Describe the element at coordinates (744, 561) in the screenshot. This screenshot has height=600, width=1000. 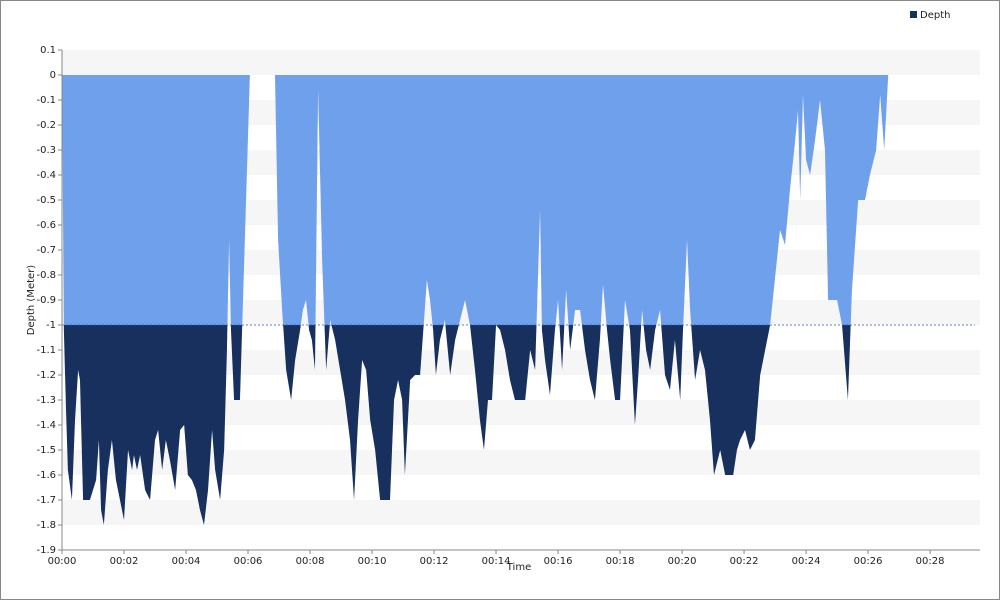
I see `x-tick-label: 00:22` at that location.